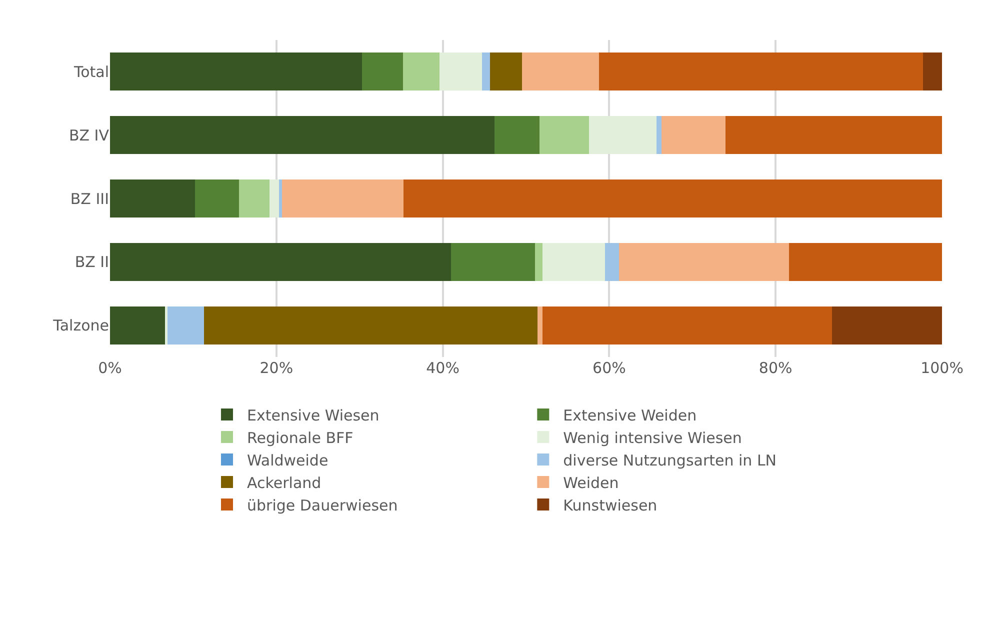 This screenshot has width=982, height=637. Describe the element at coordinates (942, 368) in the screenshot. I see `x-tick-label: 100%` at that location.